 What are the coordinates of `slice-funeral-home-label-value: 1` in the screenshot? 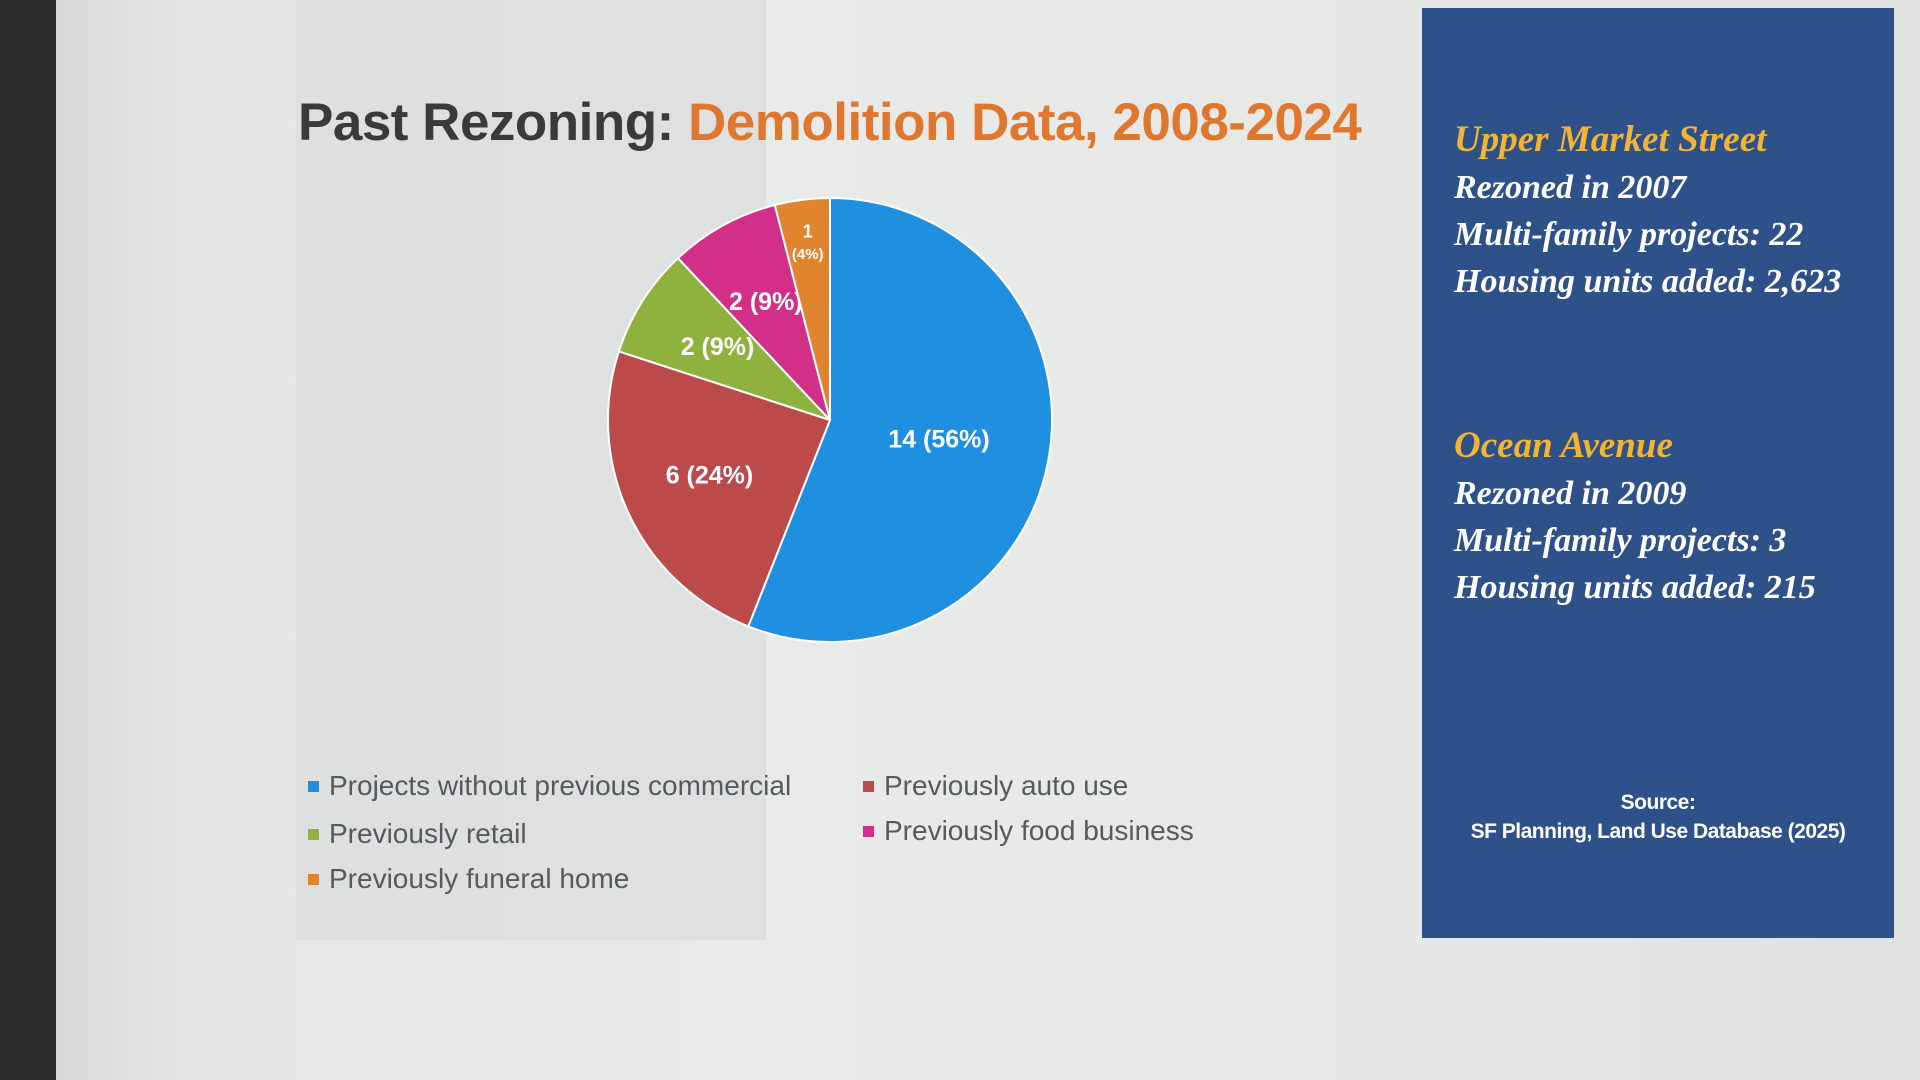 It's located at (808, 232).